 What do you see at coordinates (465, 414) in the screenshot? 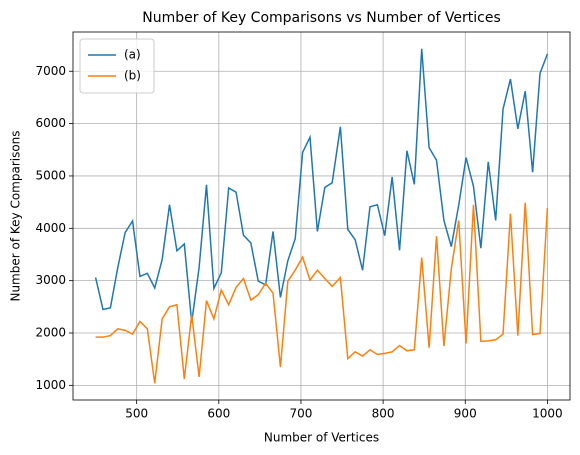
I see `x-tick-label: 900` at bounding box center [465, 414].